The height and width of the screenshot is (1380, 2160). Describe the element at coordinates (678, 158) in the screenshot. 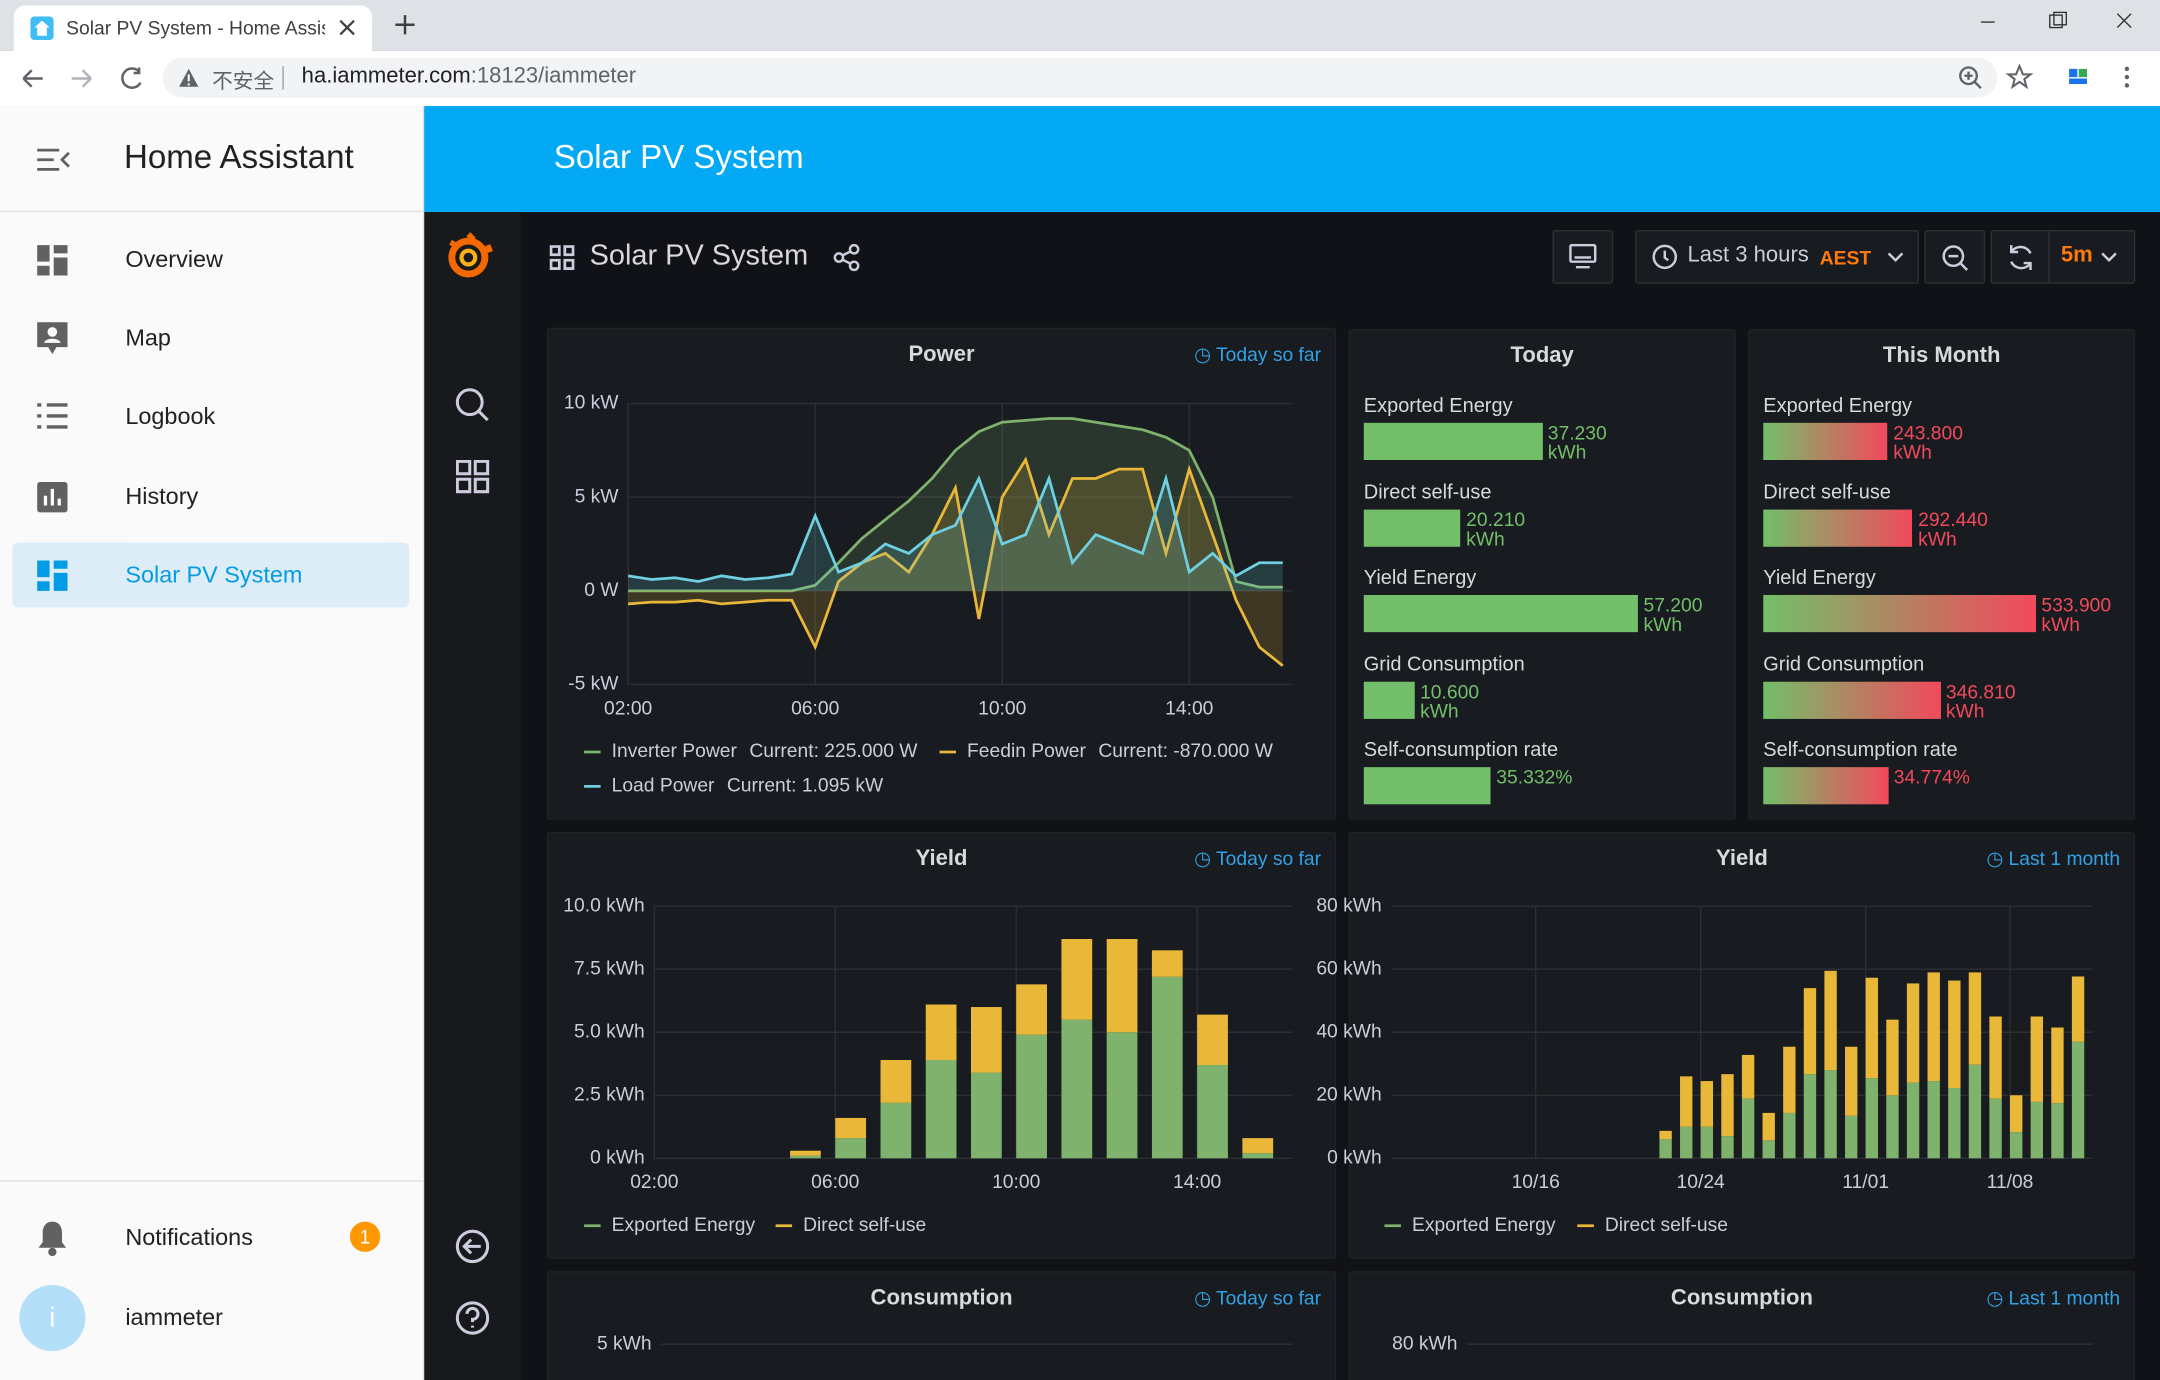

I see `header-title: Solar PV System` at that location.